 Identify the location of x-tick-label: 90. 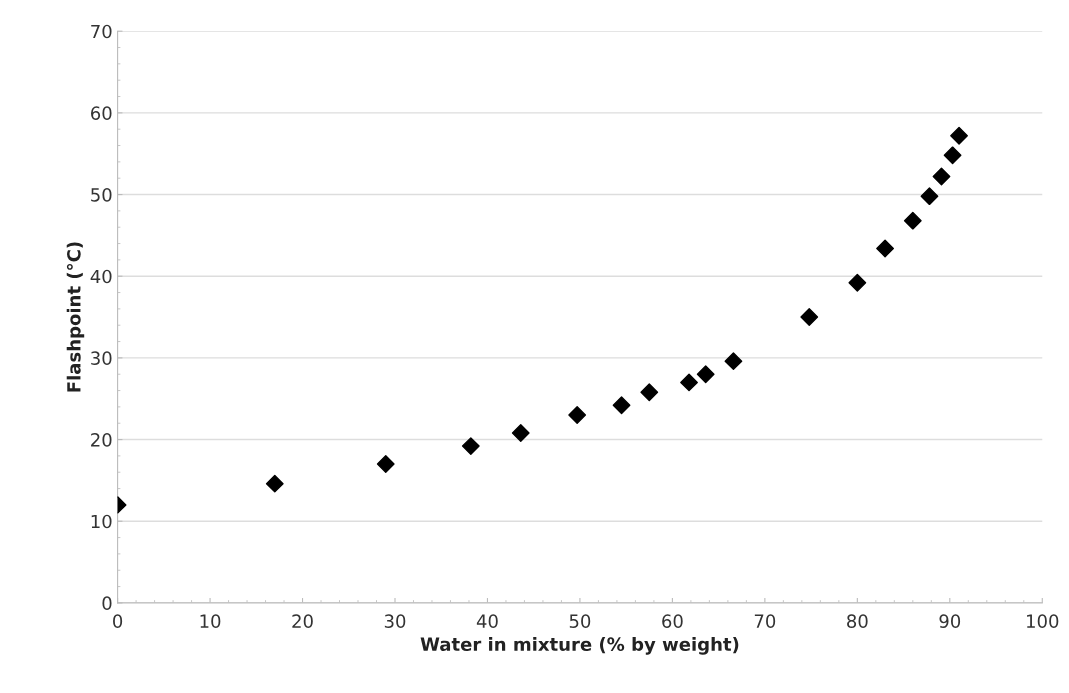
(950, 621).